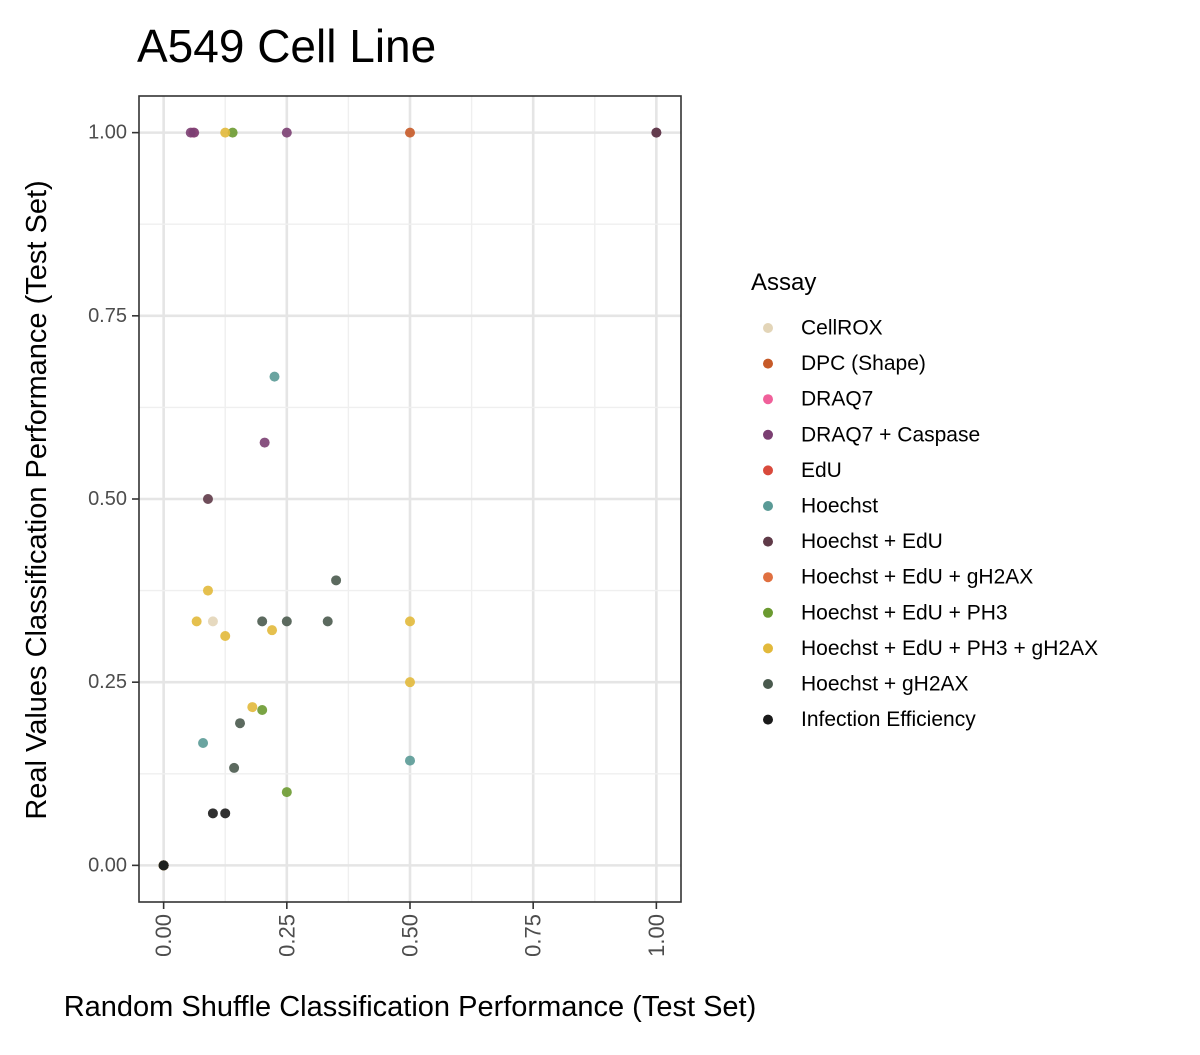  Describe the element at coordinates (842, 328) in the screenshot. I see `legend-label: CellROX` at that location.